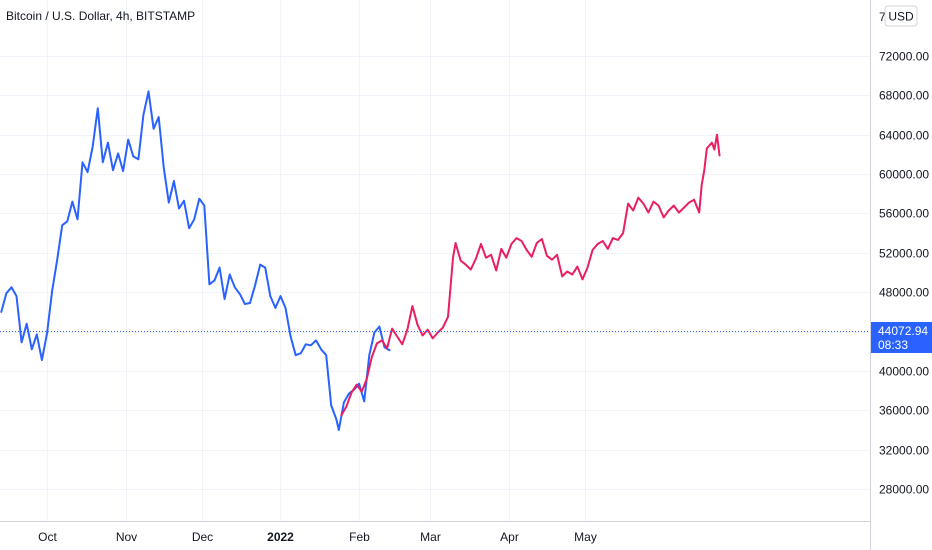 The height and width of the screenshot is (550, 932). What do you see at coordinates (904, 254) in the screenshot?
I see `y-tick-label: 52000.00` at bounding box center [904, 254].